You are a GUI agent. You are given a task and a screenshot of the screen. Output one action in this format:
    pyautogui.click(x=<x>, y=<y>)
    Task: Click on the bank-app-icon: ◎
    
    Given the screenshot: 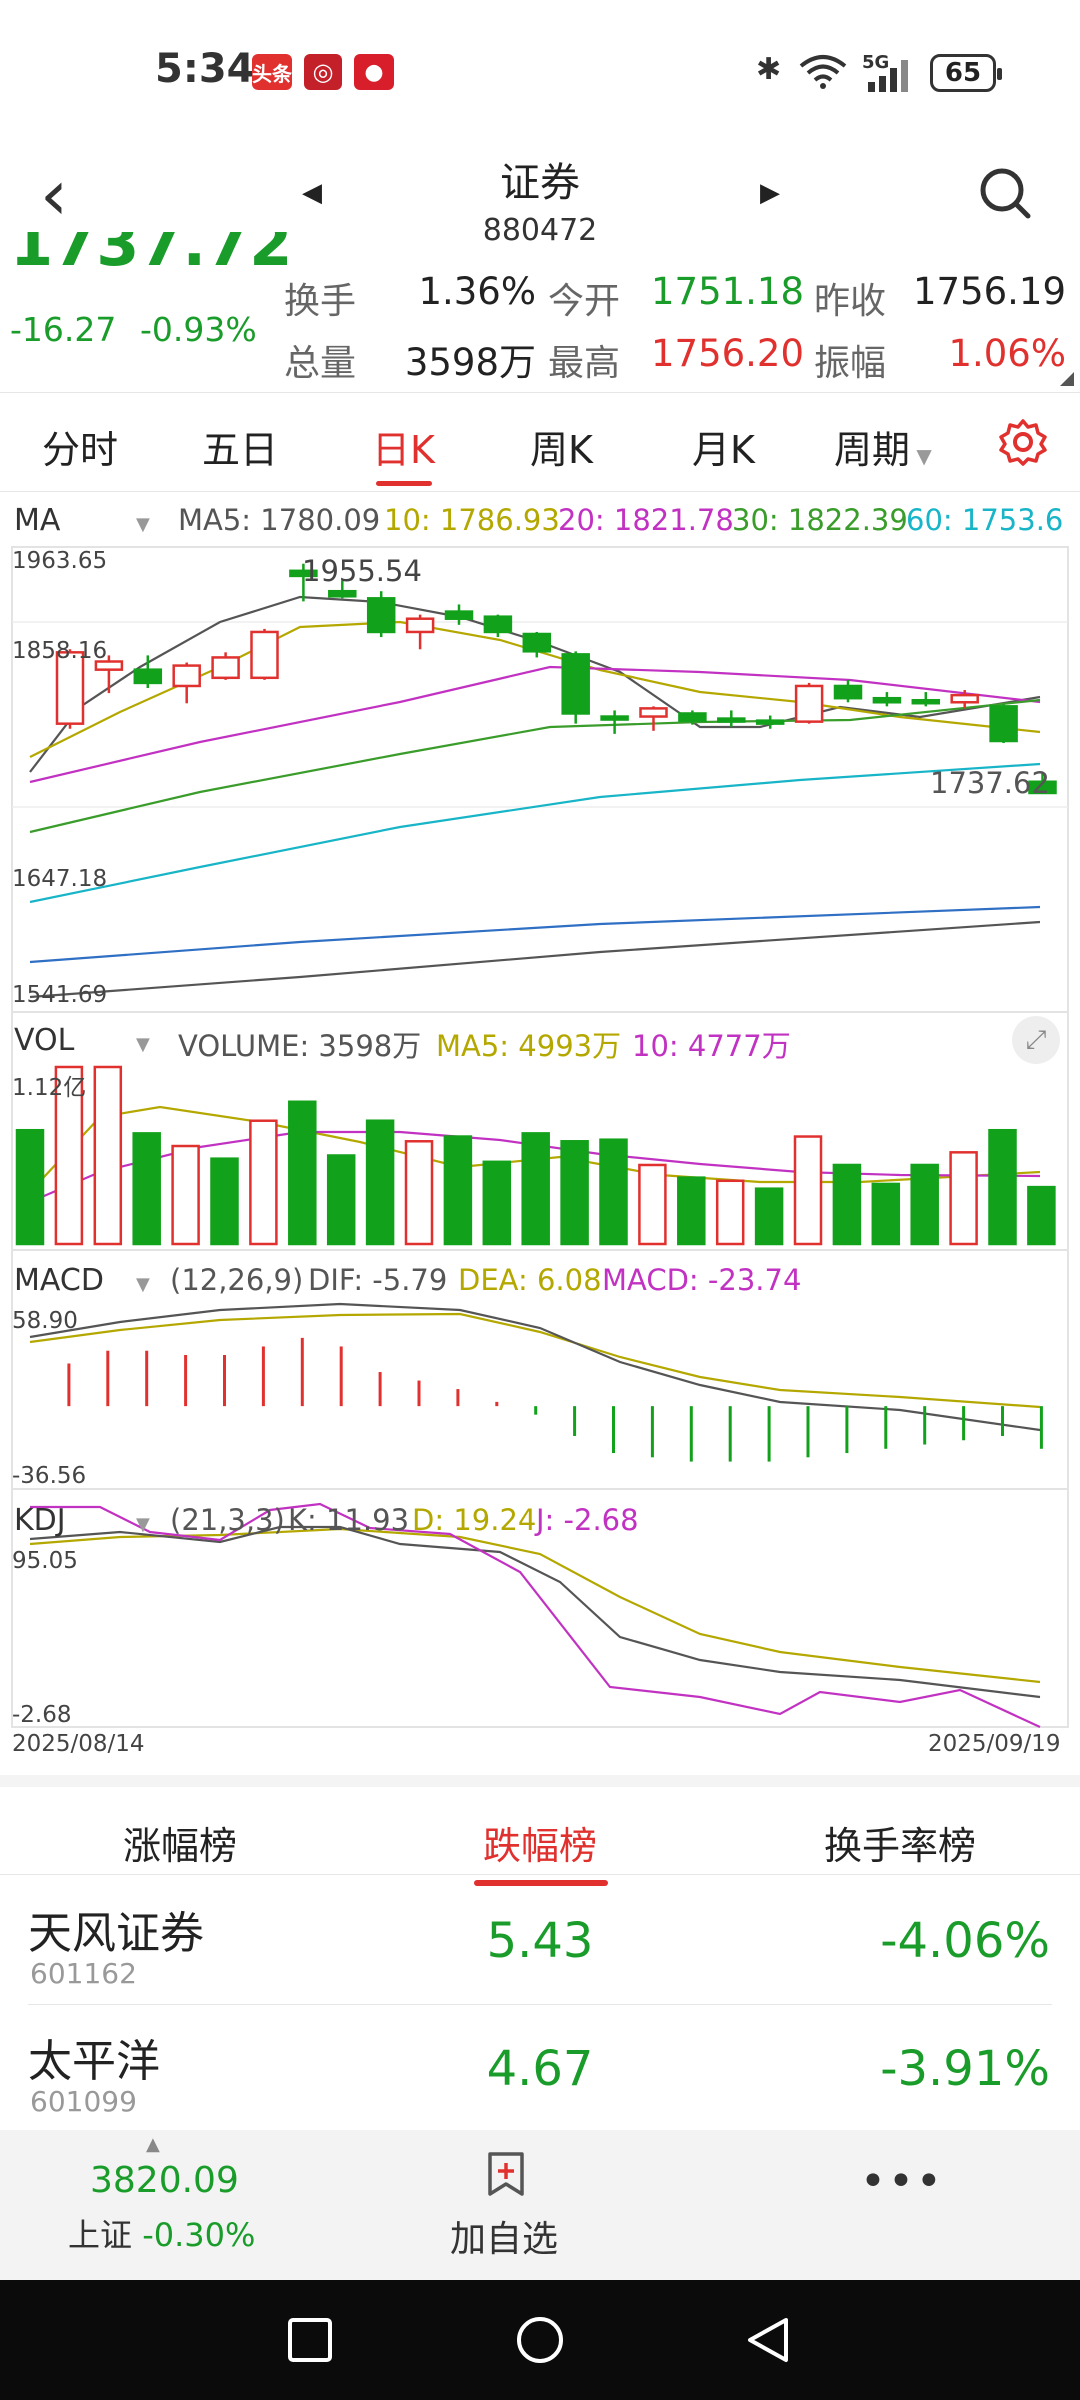 What is the action you would take?
    pyautogui.click(x=323, y=72)
    